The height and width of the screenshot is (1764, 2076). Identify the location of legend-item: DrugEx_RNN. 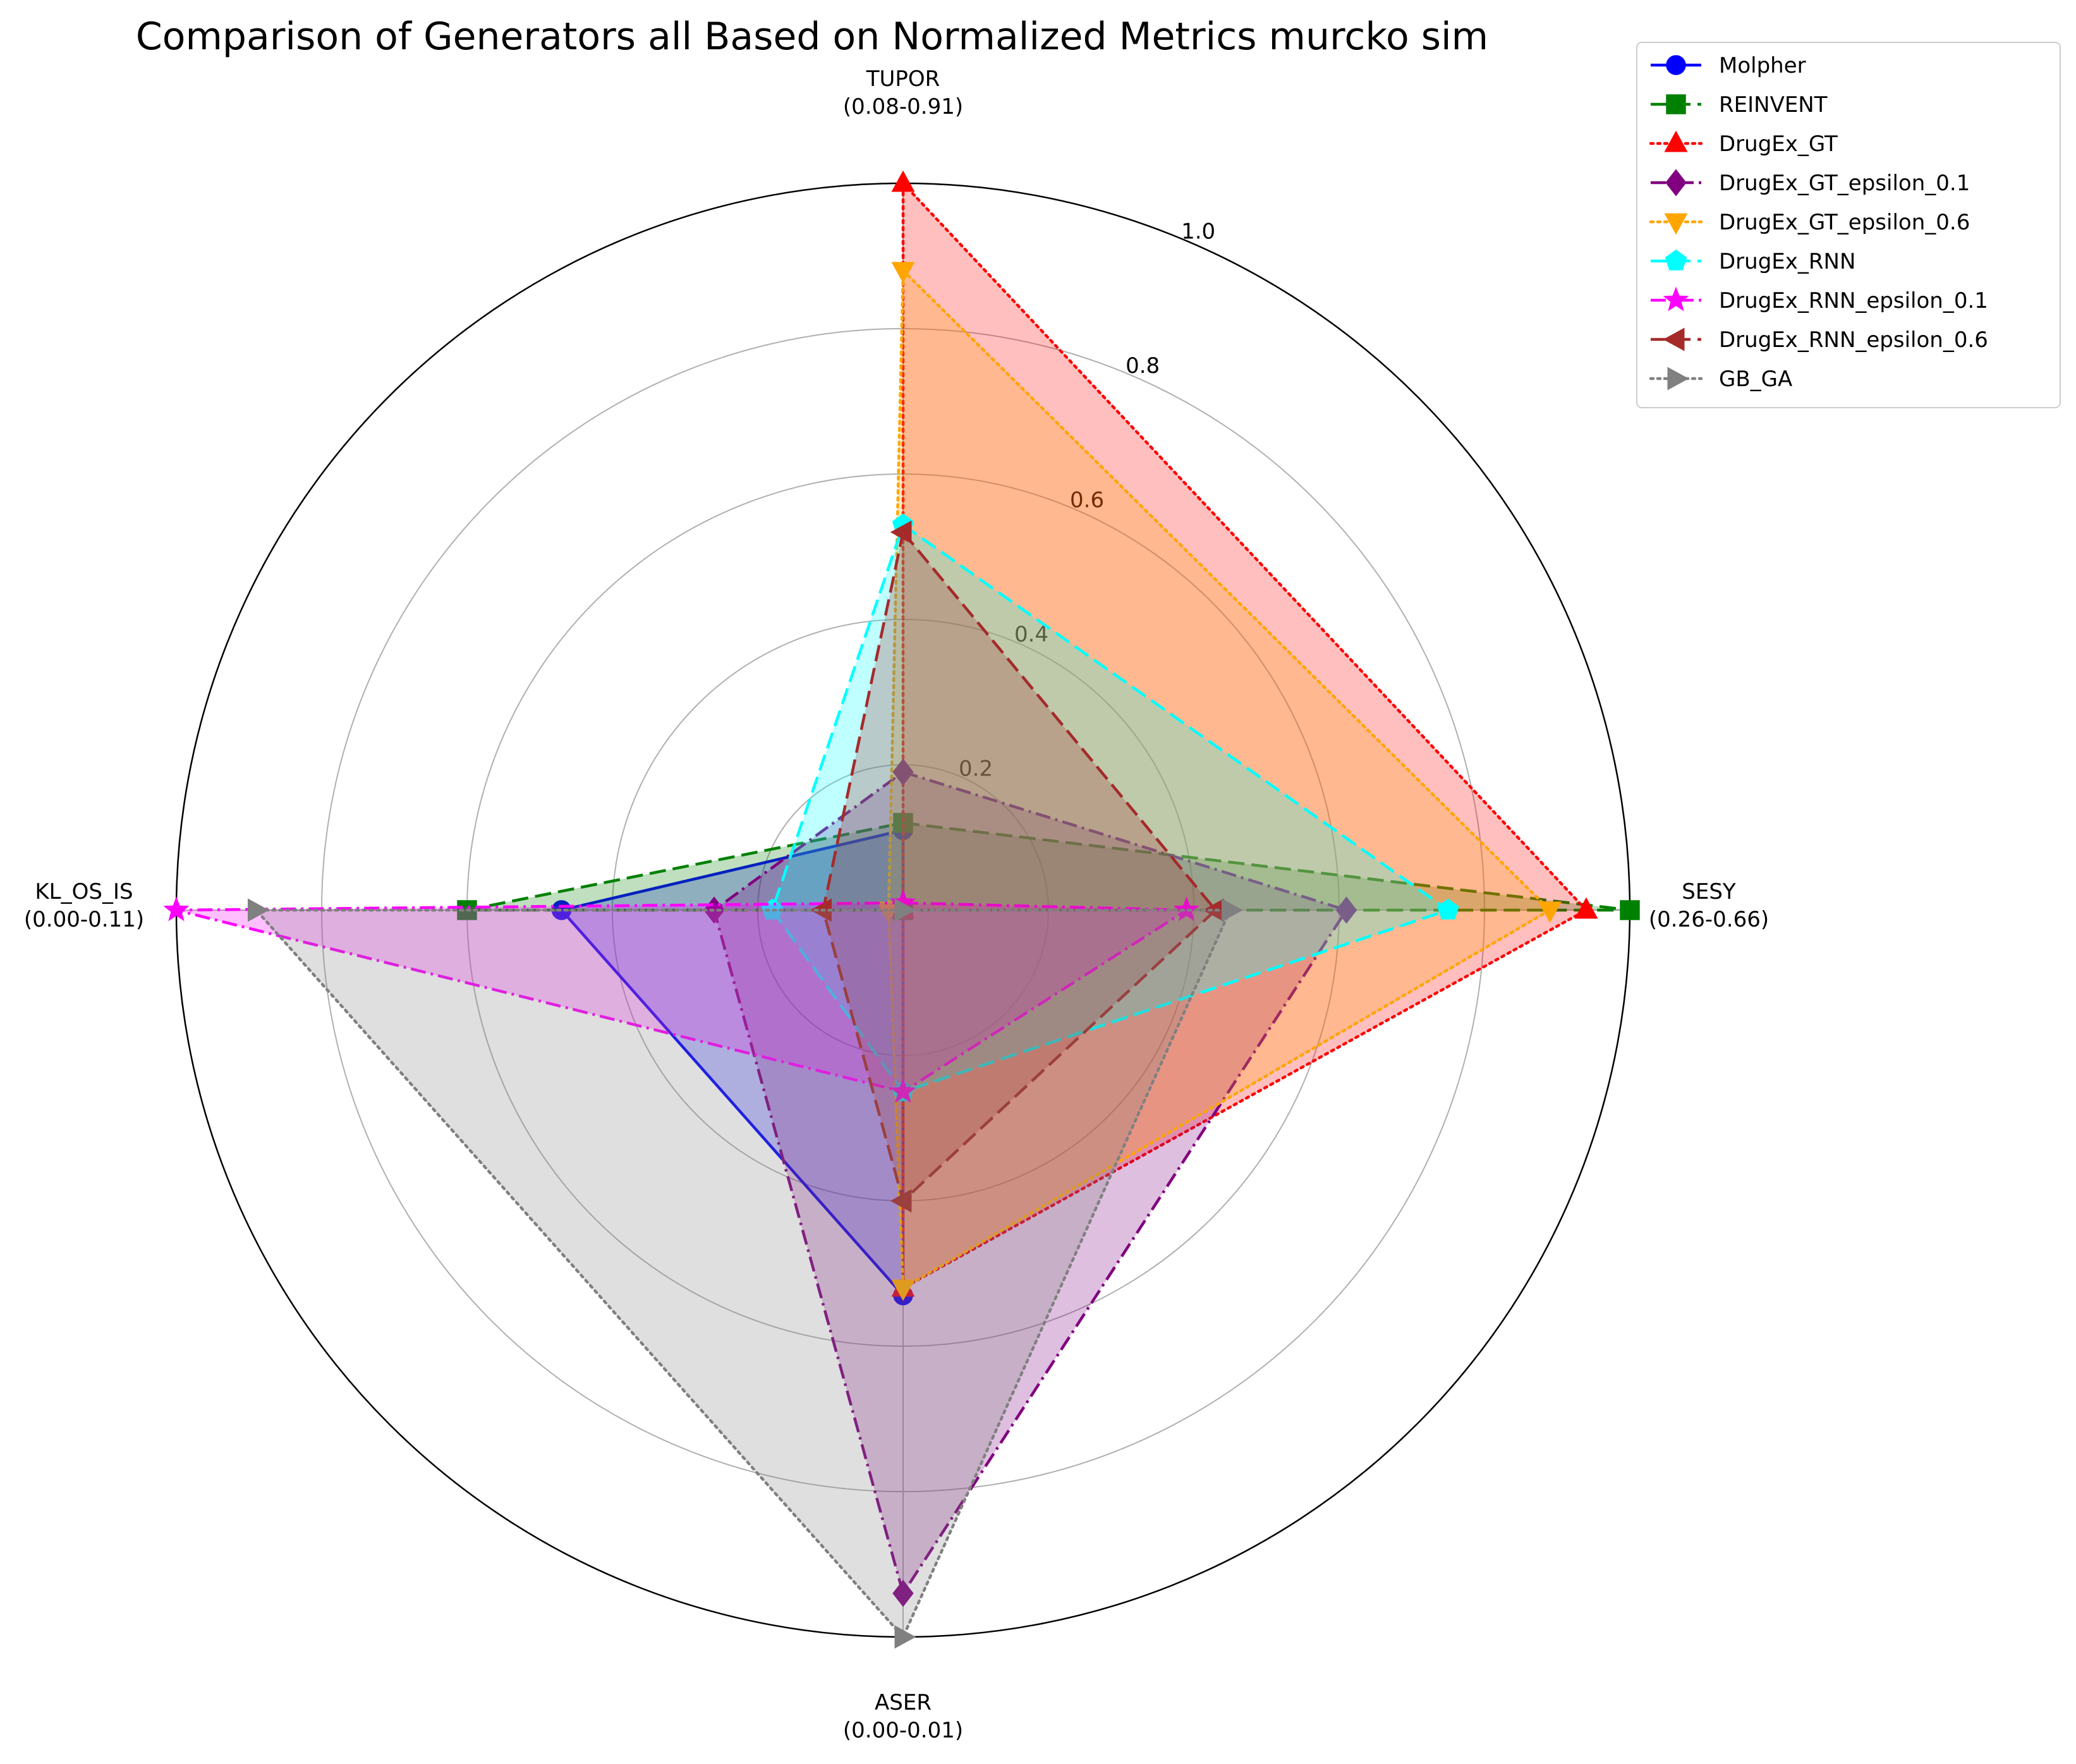
(1753, 261).